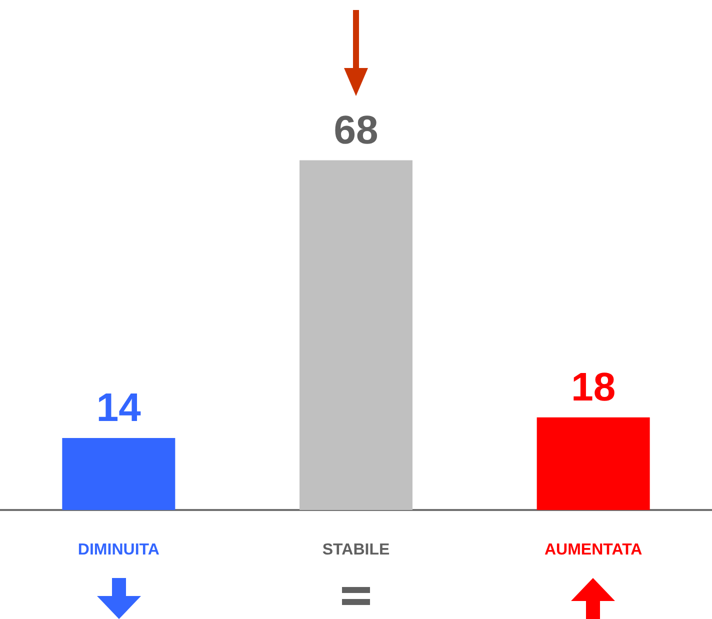 This screenshot has width=712, height=619. What do you see at coordinates (593, 550) in the screenshot?
I see `x-tick-label: AUMENTATA` at bounding box center [593, 550].